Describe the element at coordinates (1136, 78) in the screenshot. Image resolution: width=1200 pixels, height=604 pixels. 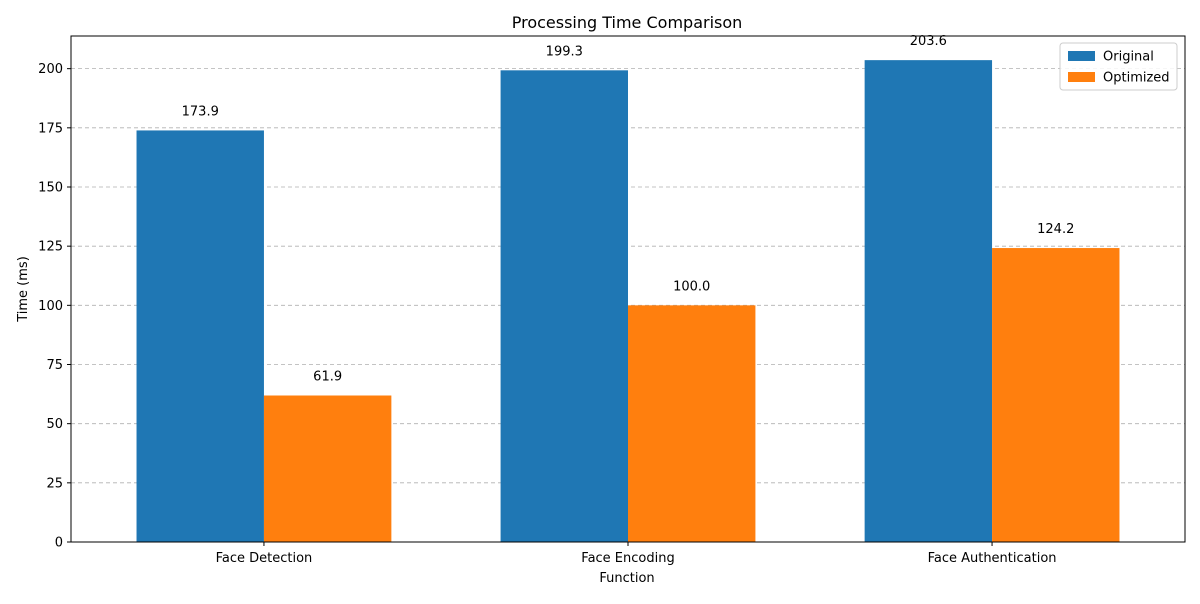
I see `legend-label-optimized: Optimized` at that location.